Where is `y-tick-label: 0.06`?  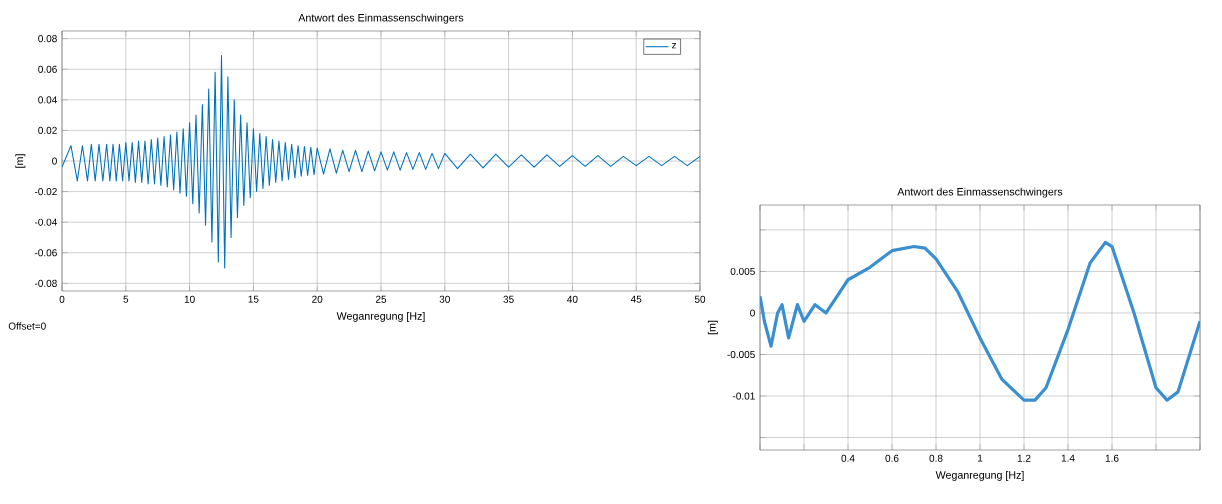
y-tick-label: 0.06 is located at coordinates (47, 69).